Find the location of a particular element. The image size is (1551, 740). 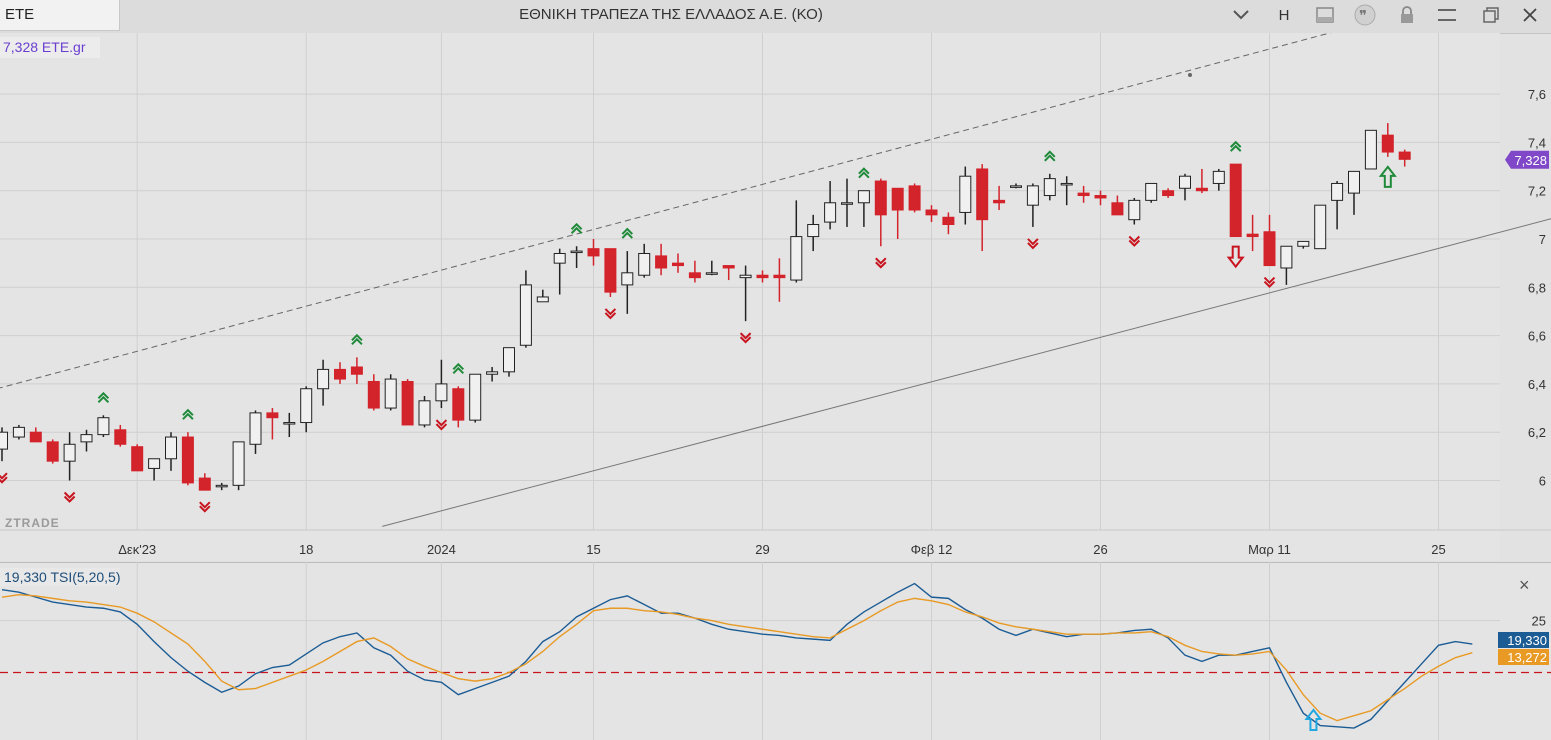

y-tick-label: 7 is located at coordinates (1542, 239).